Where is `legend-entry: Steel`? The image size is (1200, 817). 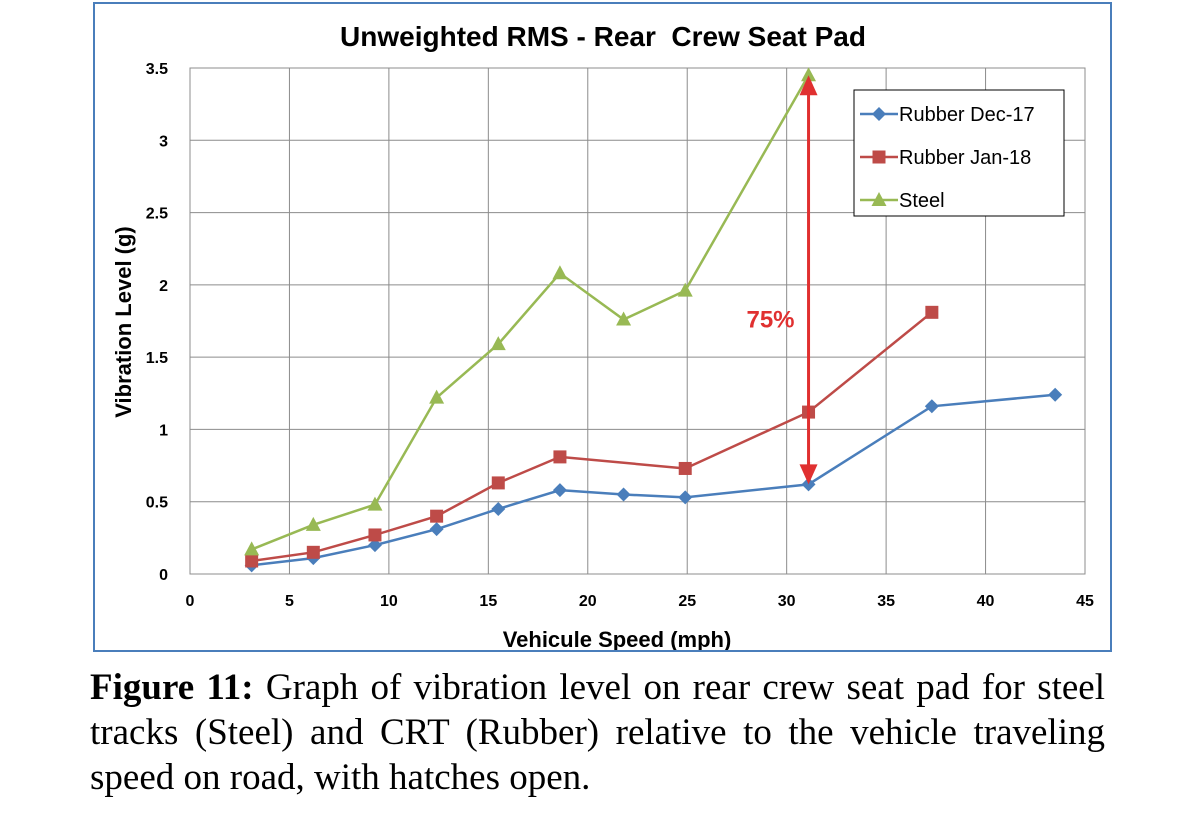 legend-entry: Steel is located at coordinates (902, 201).